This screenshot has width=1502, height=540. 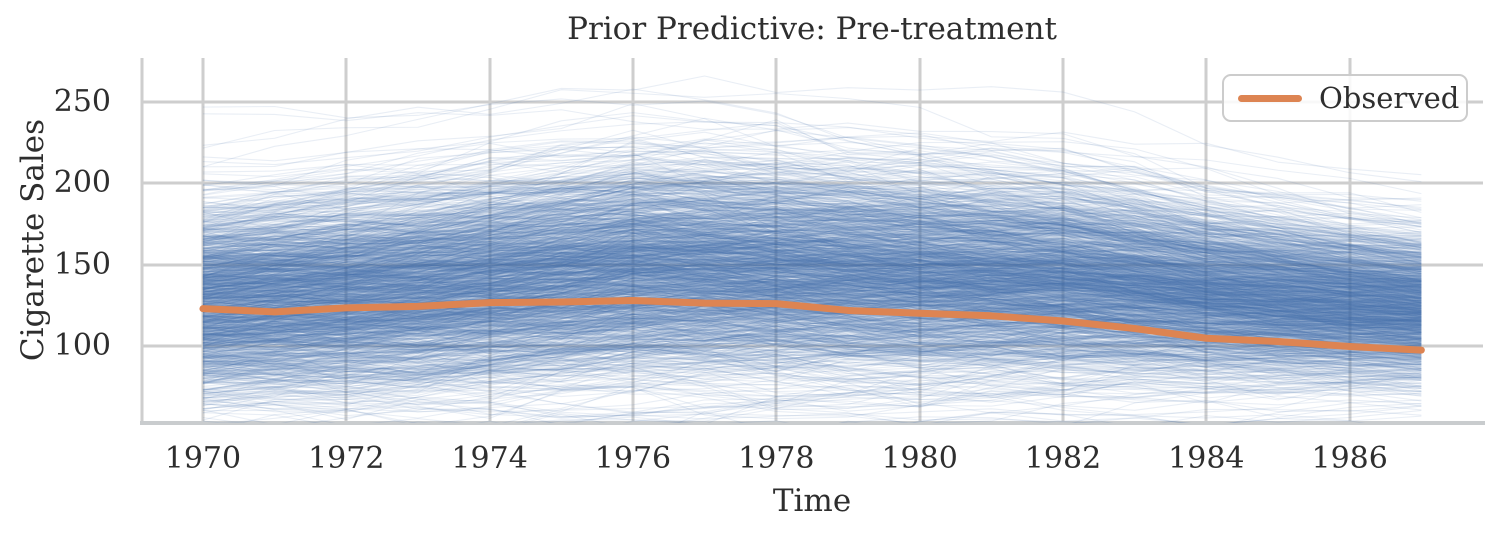 What do you see at coordinates (812, 29) in the screenshot?
I see `chart-title: Prior Predictive: Pre-treatment` at bounding box center [812, 29].